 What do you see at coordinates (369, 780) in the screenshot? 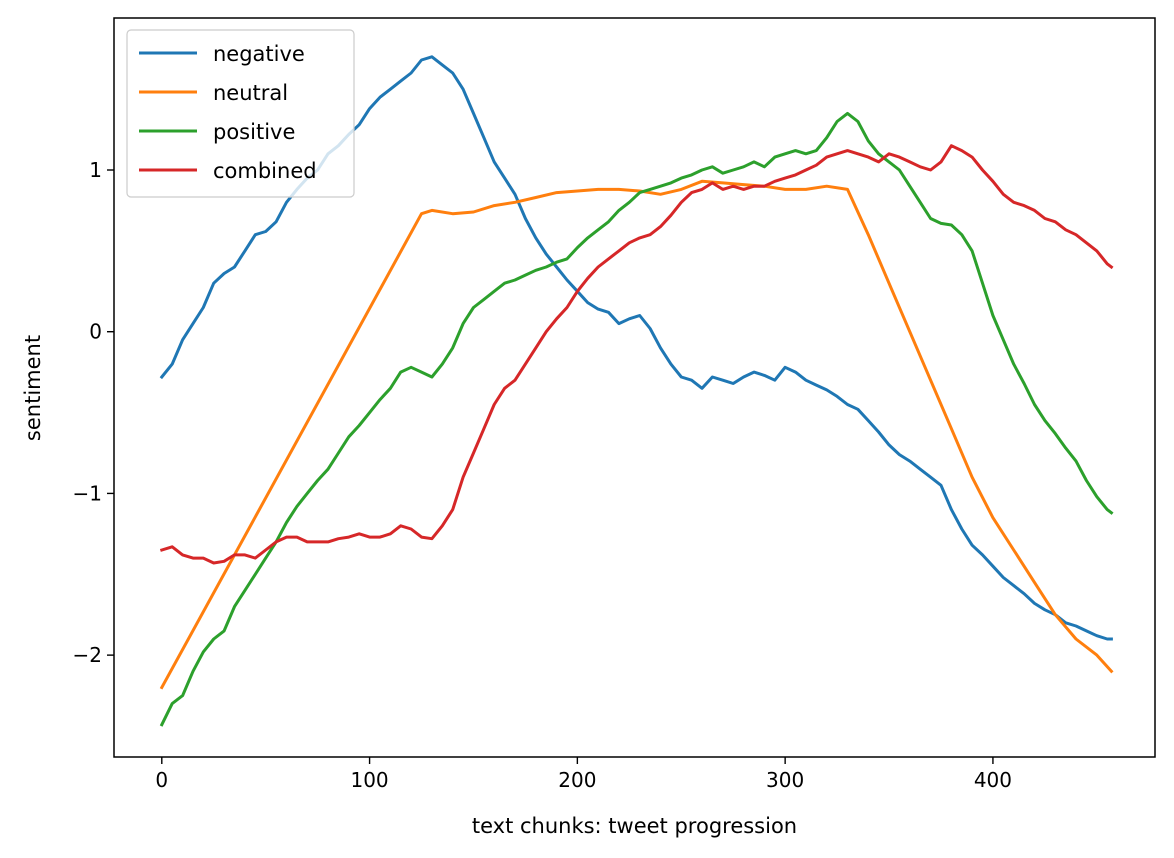
I see `x-tick-label: 100` at bounding box center [369, 780].